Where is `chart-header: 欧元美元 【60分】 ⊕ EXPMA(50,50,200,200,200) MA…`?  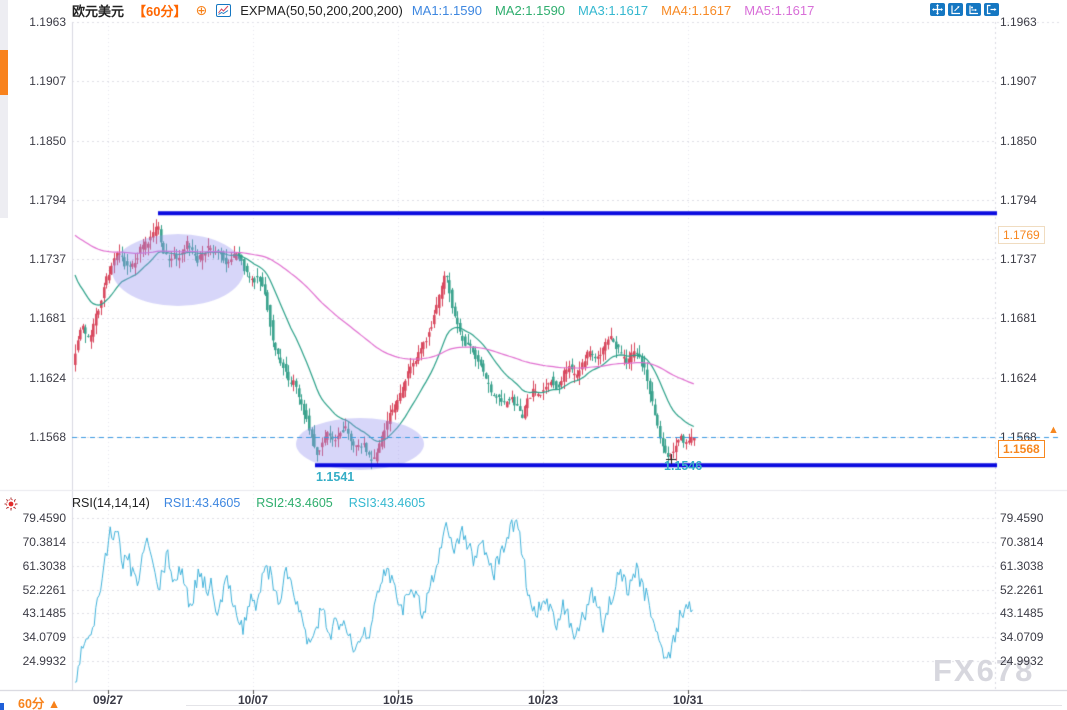
chart-header: 欧元美元 【60分】 ⊕ EXPMA(50,50,200,200,200) MA… is located at coordinates (450, 10).